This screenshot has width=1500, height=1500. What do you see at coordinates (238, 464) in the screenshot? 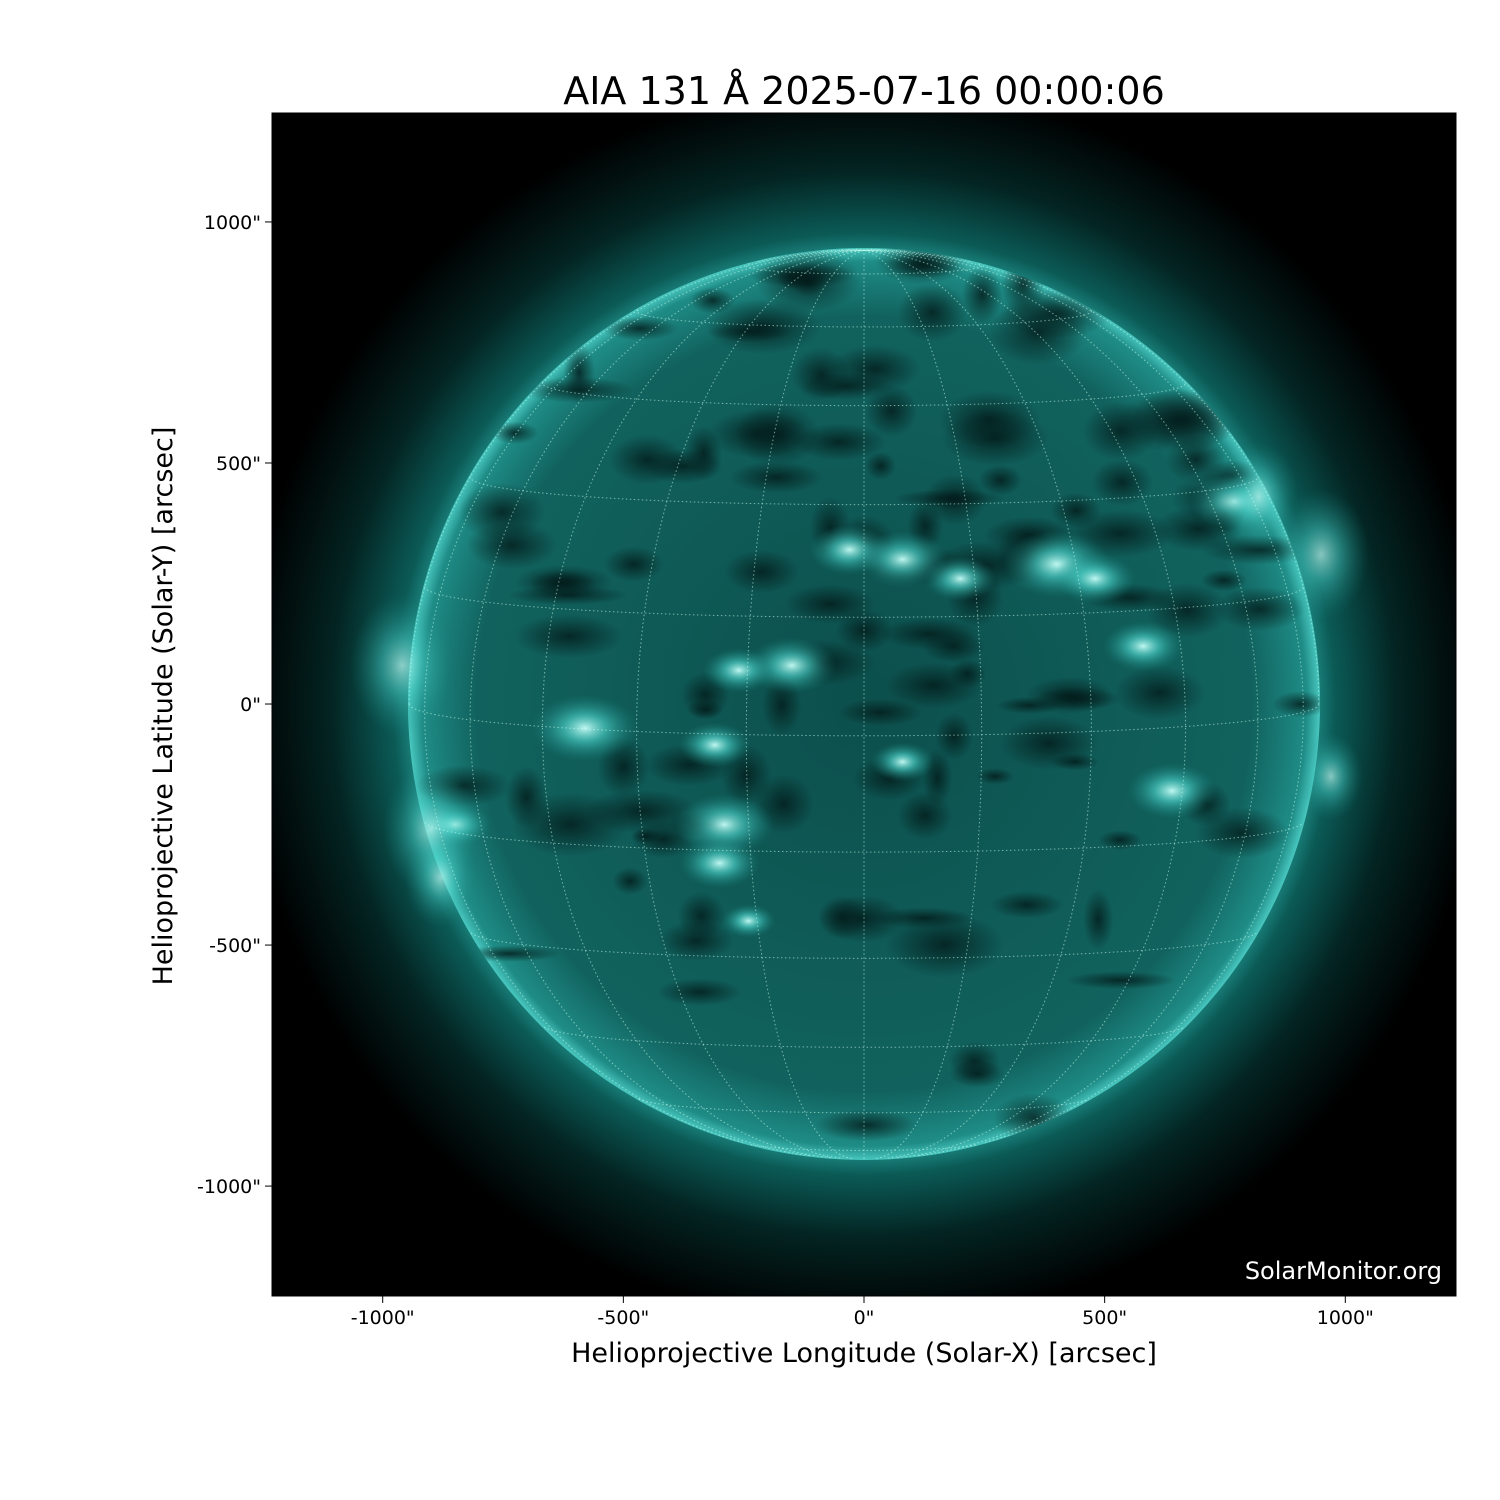
I see `y-tick-label: 500"` at bounding box center [238, 464].